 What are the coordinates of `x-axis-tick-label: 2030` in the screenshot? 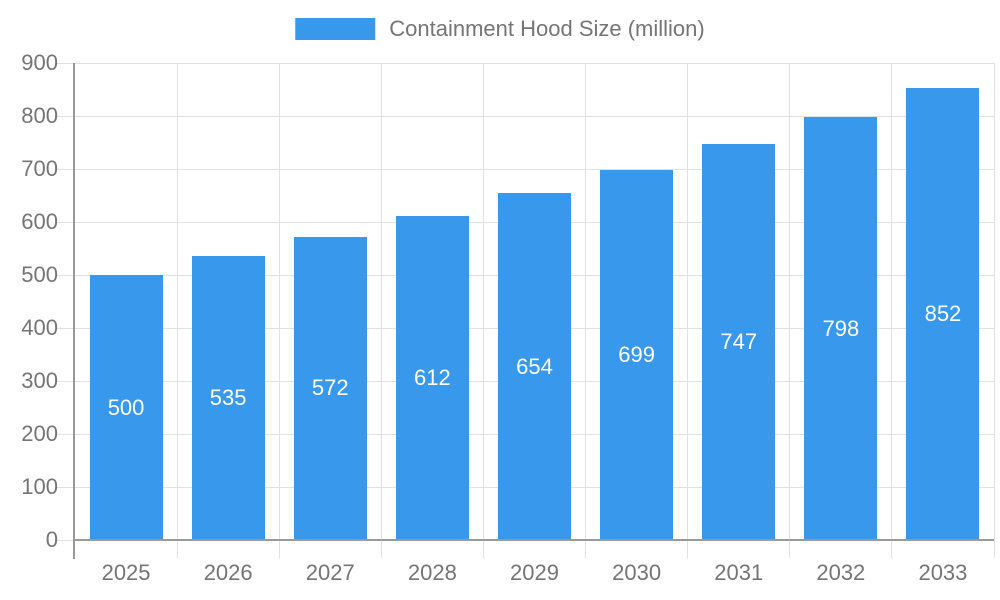 It's located at (637, 572).